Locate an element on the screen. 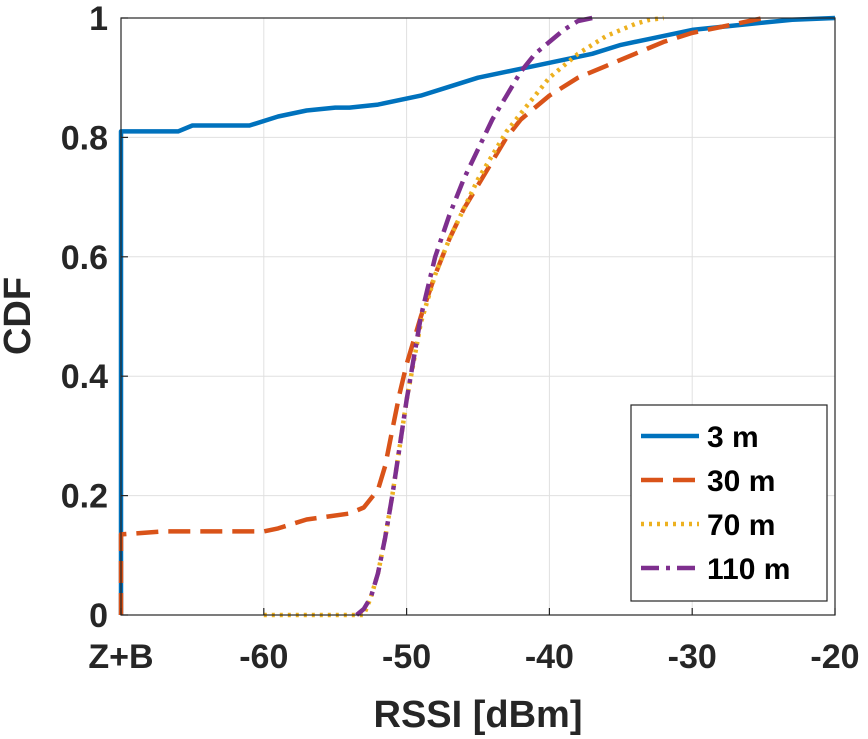 This screenshot has height=739, width=868. x-tick-label: -40 is located at coordinates (549, 657).